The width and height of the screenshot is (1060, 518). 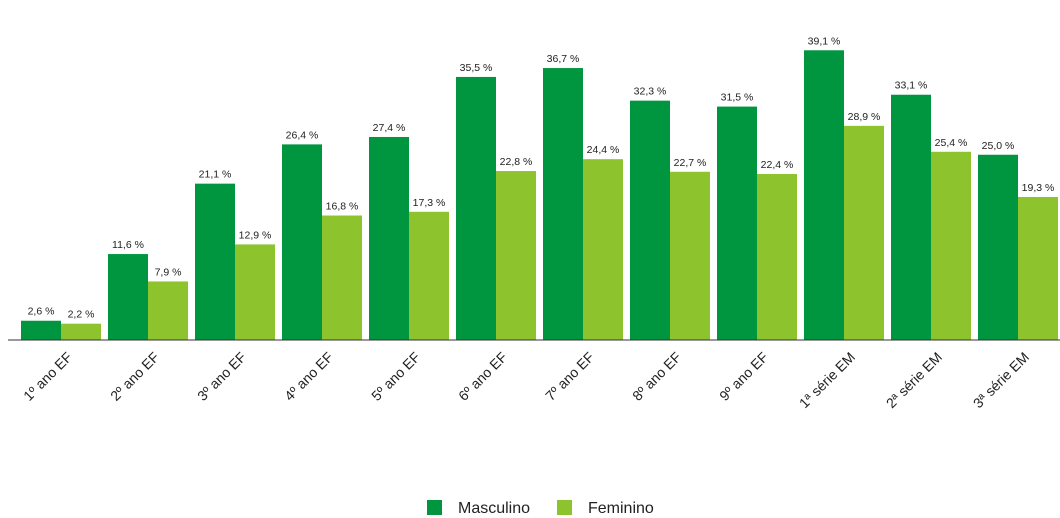 What do you see at coordinates (743, 376) in the screenshot?
I see `x-tick-label-9: 9º ano EF` at bounding box center [743, 376].